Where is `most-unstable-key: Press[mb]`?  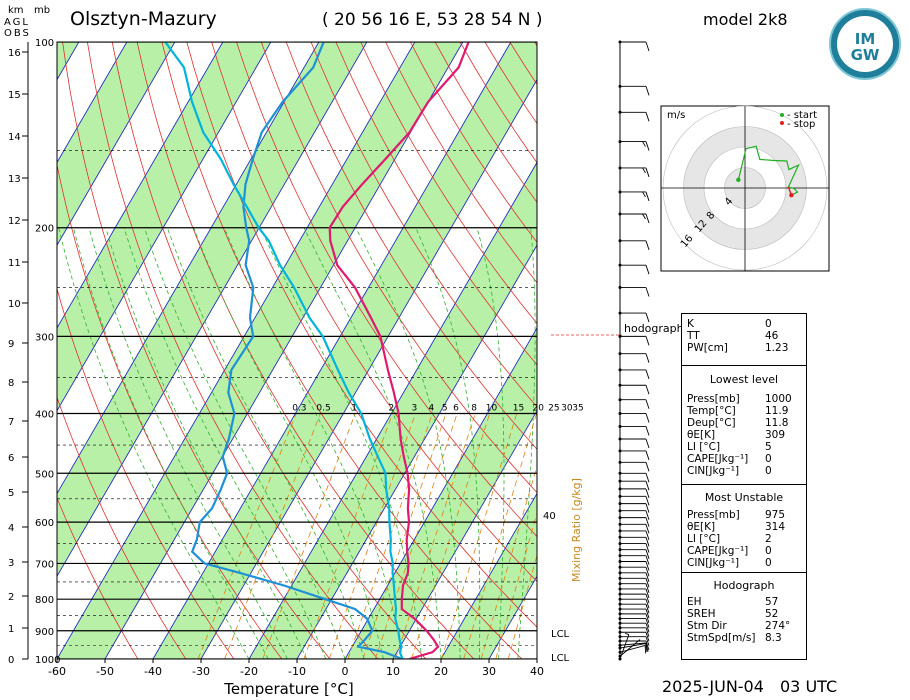
most-unstable-key: Press[mb] is located at coordinates (713, 515).